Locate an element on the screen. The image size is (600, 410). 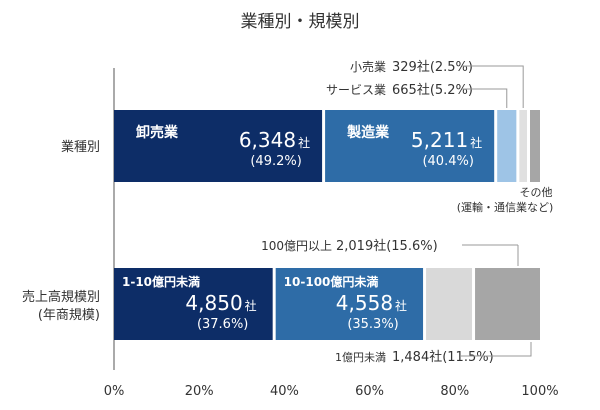
callout-name-label: 1億円未満 is located at coordinates (360, 357).